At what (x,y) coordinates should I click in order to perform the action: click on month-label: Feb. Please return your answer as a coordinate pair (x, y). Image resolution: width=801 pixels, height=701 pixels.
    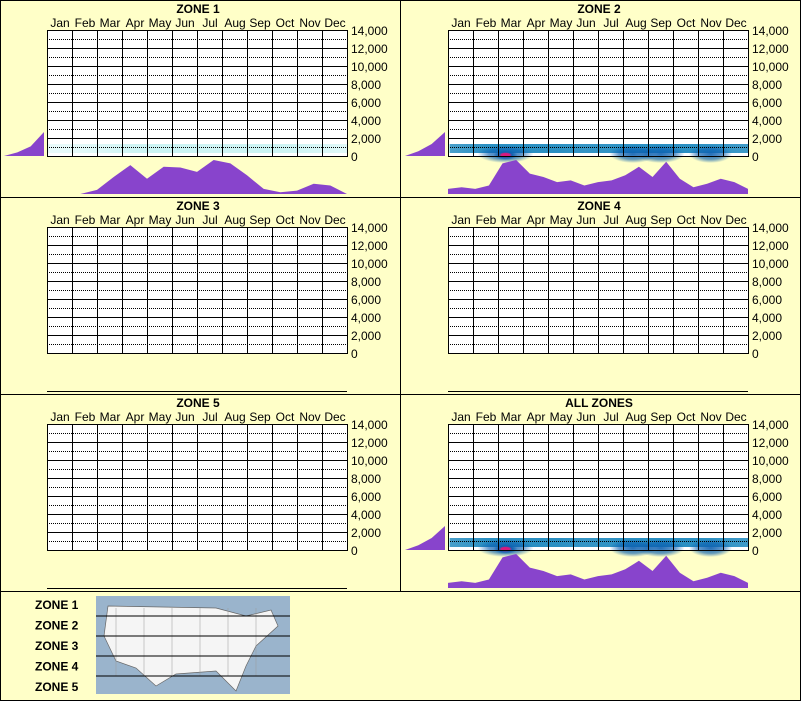
    Looking at the image, I should click on (486, 417).